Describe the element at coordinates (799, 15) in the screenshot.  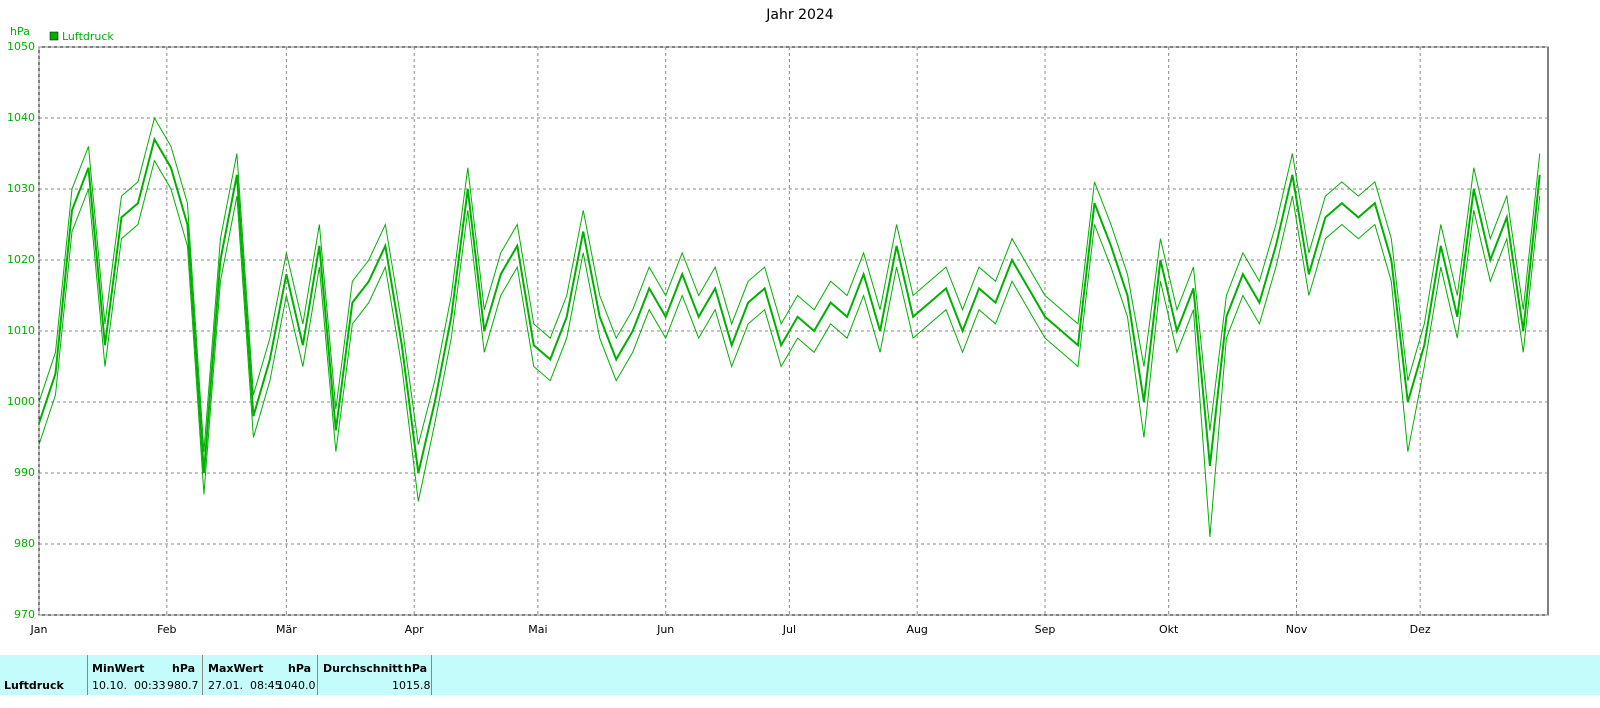
I see `chart-title: Jahr 2024` at that location.